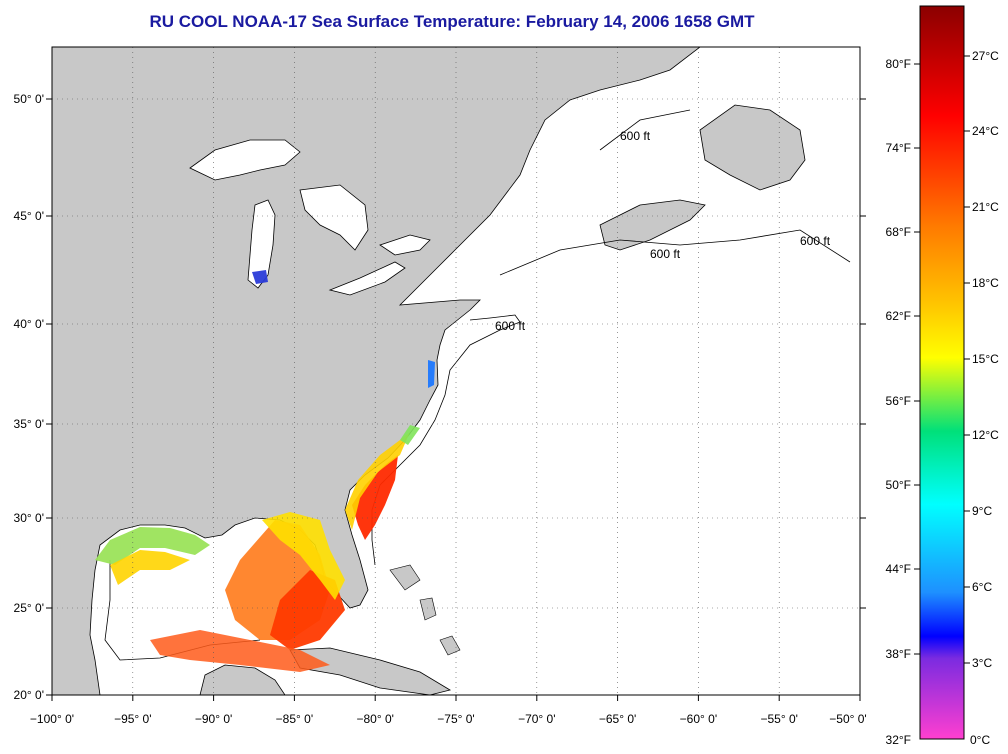 This screenshot has width=1008, height=754. Describe the element at coordinates (242, 679) in the screenshot. I see `land-yucatan` at that location.